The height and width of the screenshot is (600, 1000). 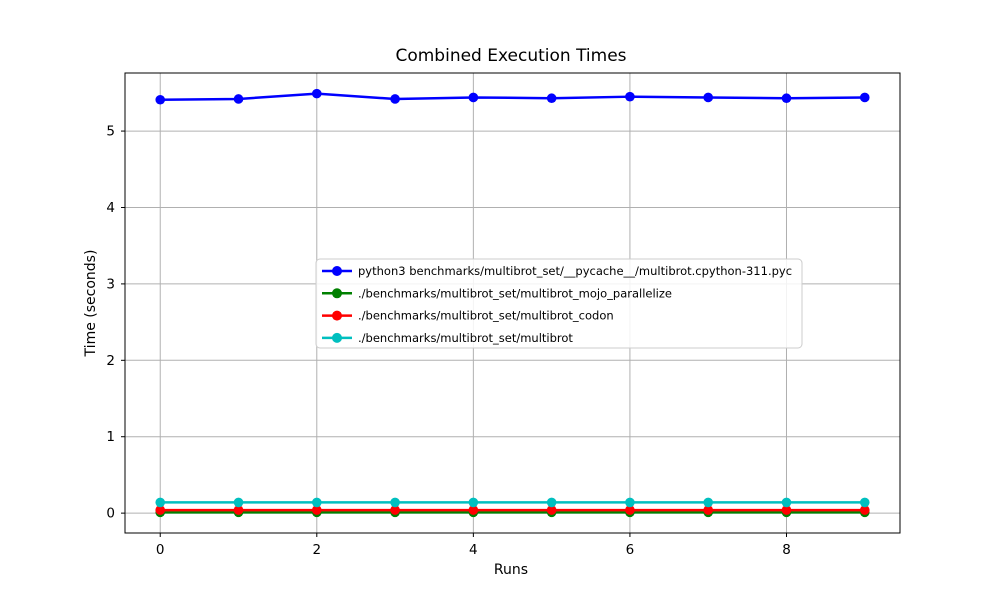 I want to click on x-tick-label: 0, so click(x=160, y=550).